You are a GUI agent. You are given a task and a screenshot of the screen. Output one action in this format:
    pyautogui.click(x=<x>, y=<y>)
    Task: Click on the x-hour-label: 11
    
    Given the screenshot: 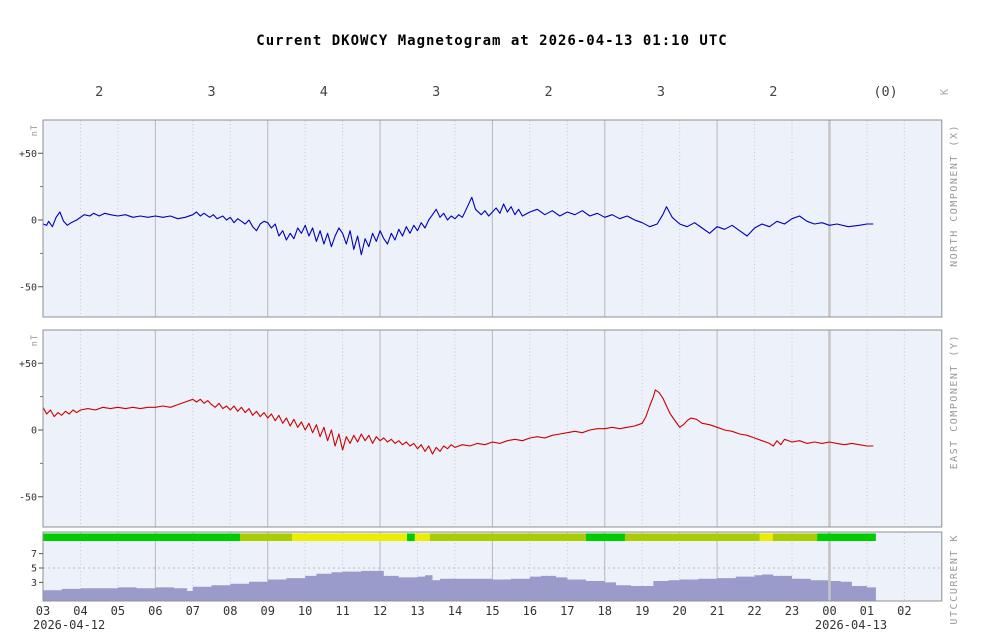 What is the action you would take?
    pyautogui.click(x=342, y=611)
    